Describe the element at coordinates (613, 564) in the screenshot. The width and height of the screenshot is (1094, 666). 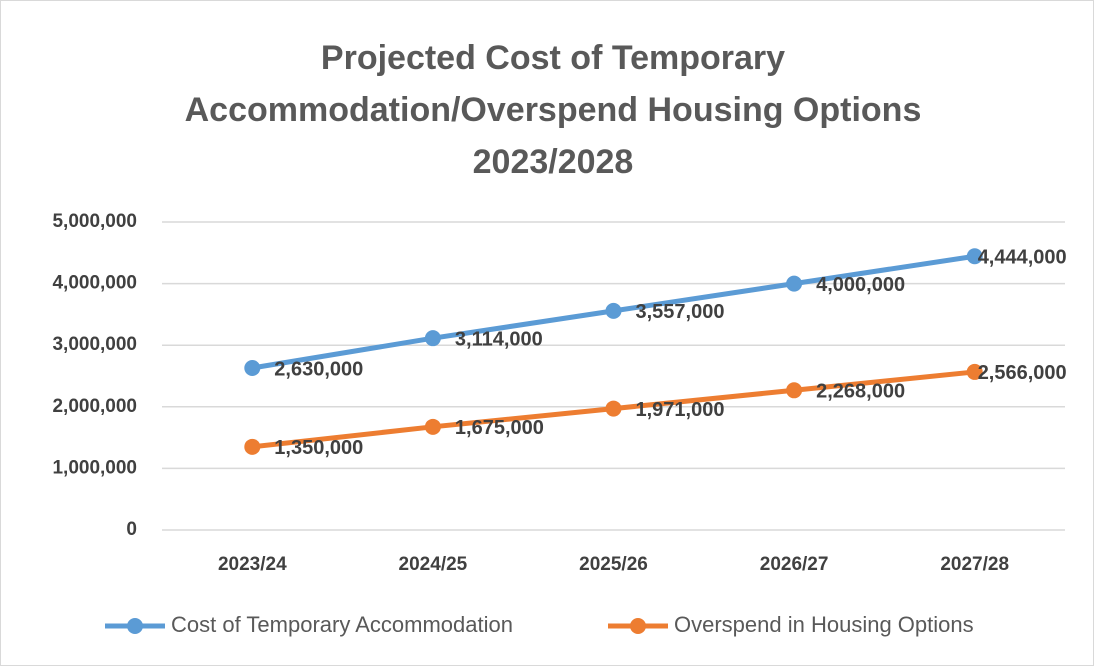
I see `x-tick-label: 2025/26` at that location.